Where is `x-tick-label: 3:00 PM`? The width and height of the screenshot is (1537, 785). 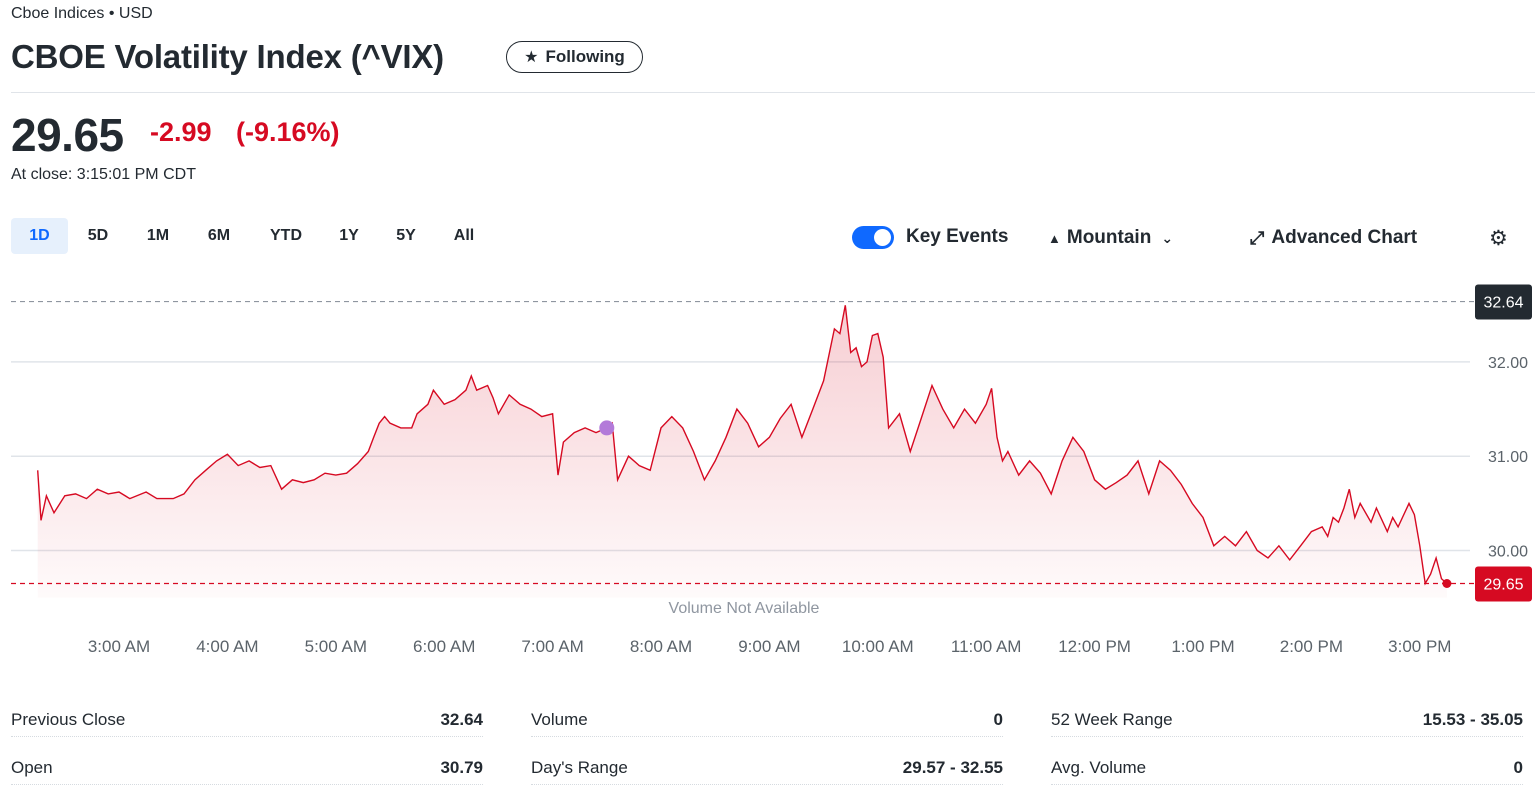 x-tick-label: 3:00 PM is located at coordinates (1419, 646).